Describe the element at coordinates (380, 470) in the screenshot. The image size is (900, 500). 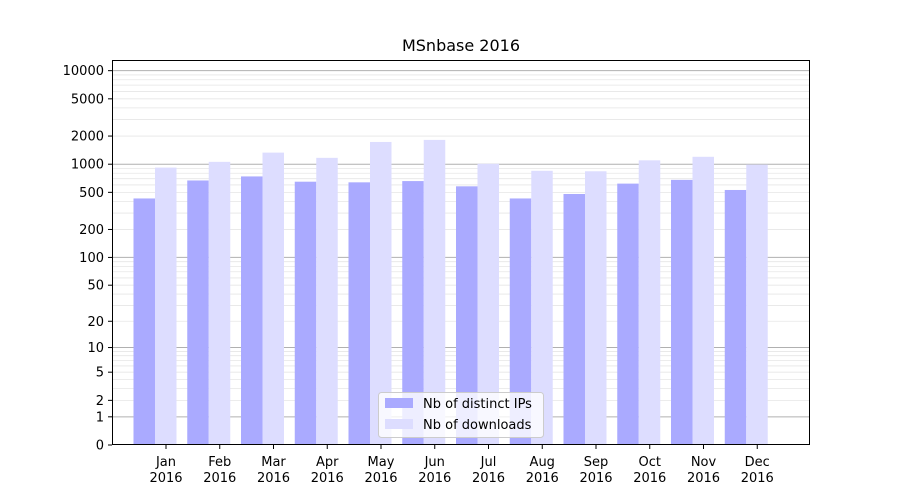
I see `x-tick-label: May 2016` at that location.